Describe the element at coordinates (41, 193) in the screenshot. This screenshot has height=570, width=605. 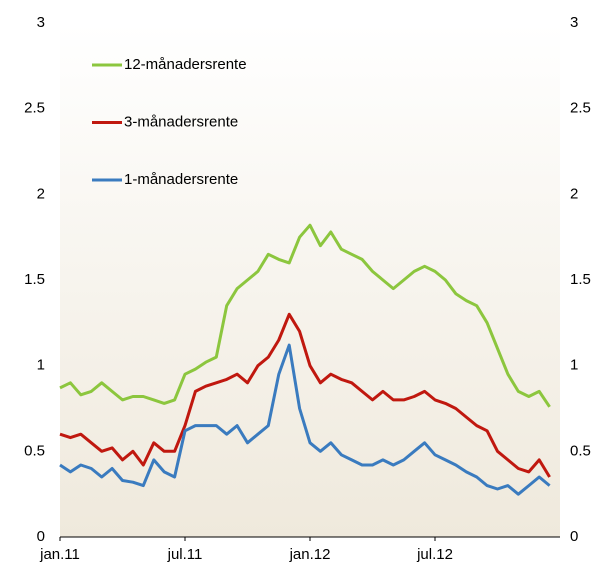
I see `y-tick-label: 2` at that location.